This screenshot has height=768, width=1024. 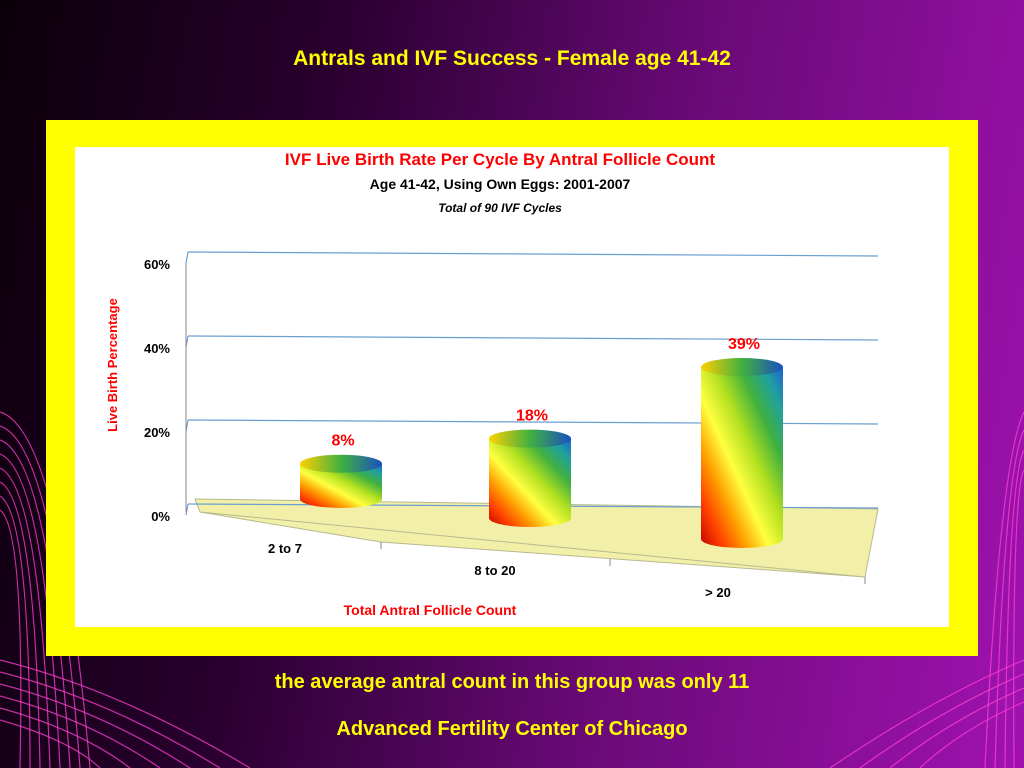 What do you see at coordinates (744, 344) in the screenshot?
I see `data-label: 39%` at bounding box center [744, 344].